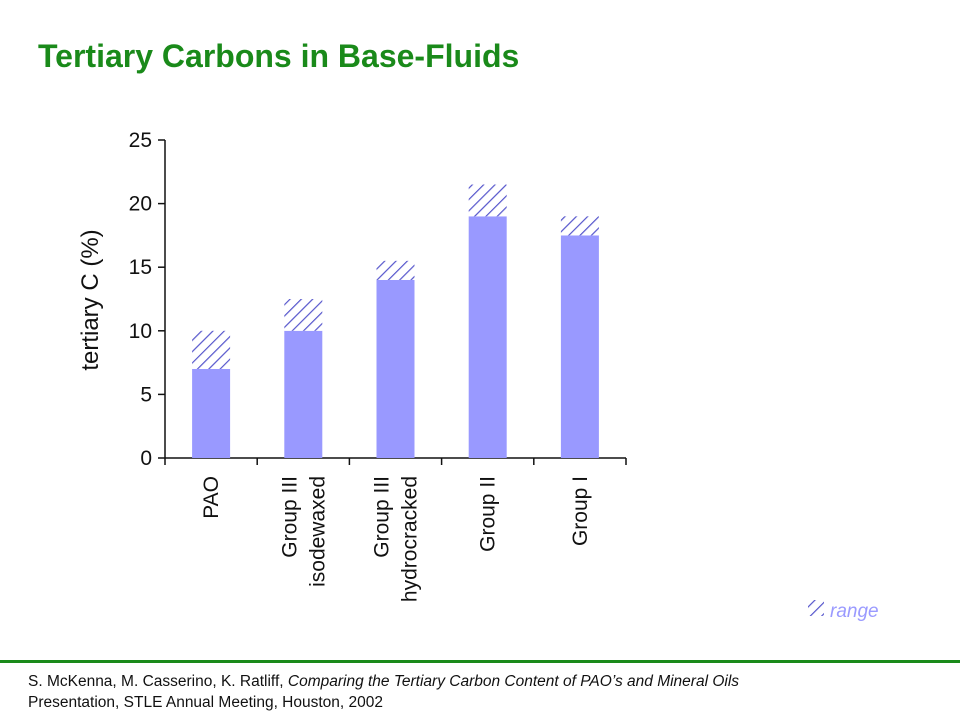  Describe the element at coordinates (480, 661) in the screenshot. I see `footer-divider` at that location.